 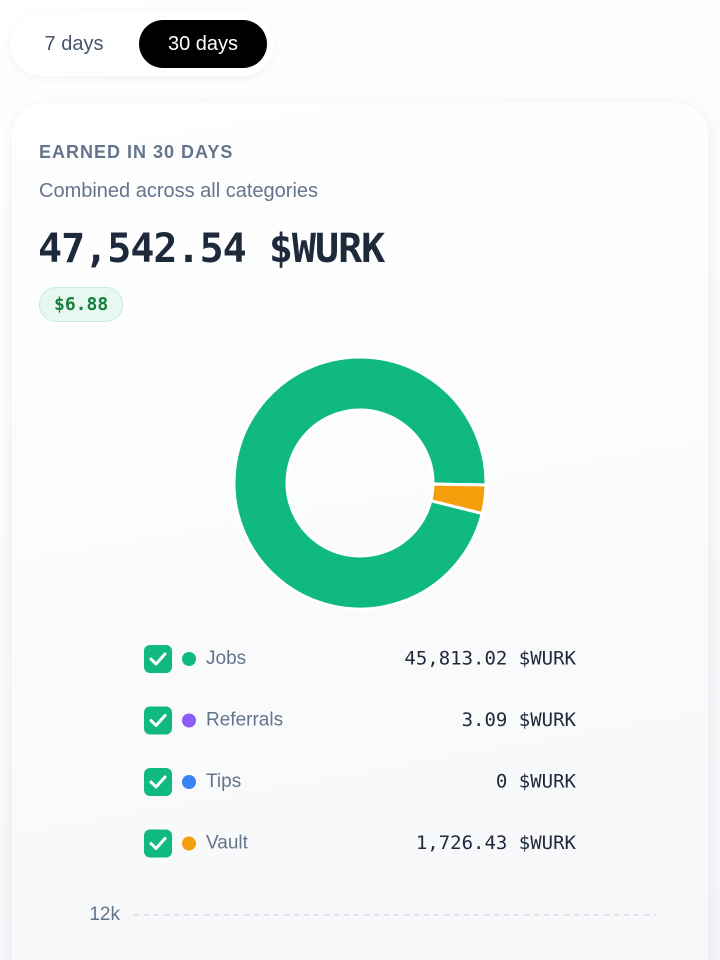 I want to click on total: 47,542.54 $WURK, so click(x=211, y=249).